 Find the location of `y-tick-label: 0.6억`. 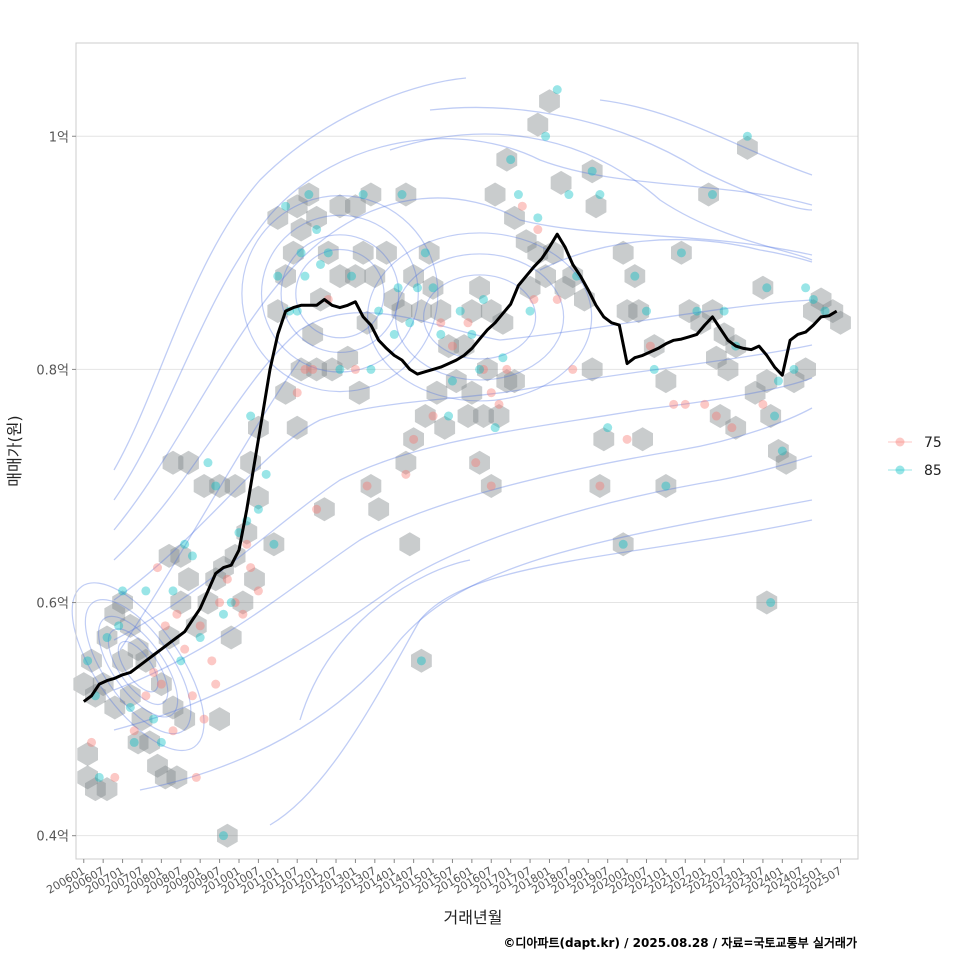

y-tick-label: 0.6억 is located at coordinates (52, 604).